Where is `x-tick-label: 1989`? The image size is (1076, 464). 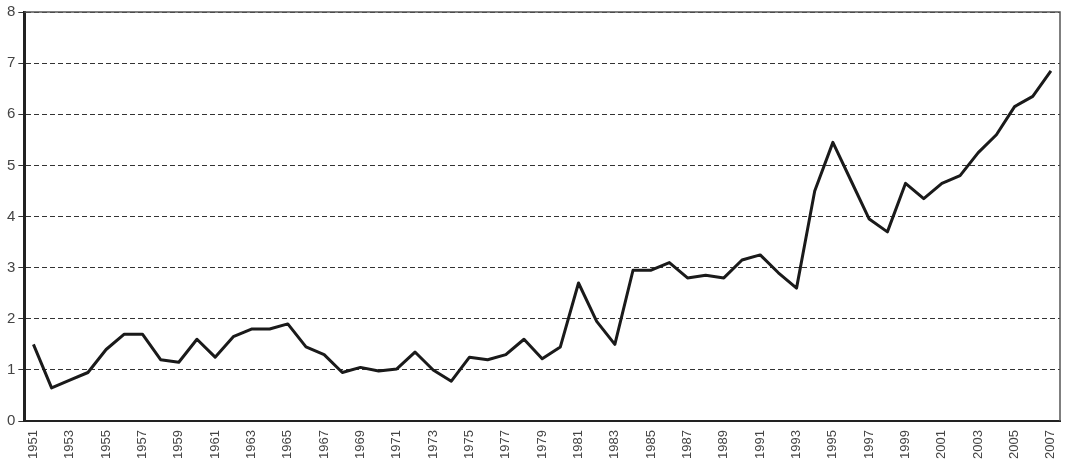
x-tick-label: 1989 is located at coordinates (723, 444).